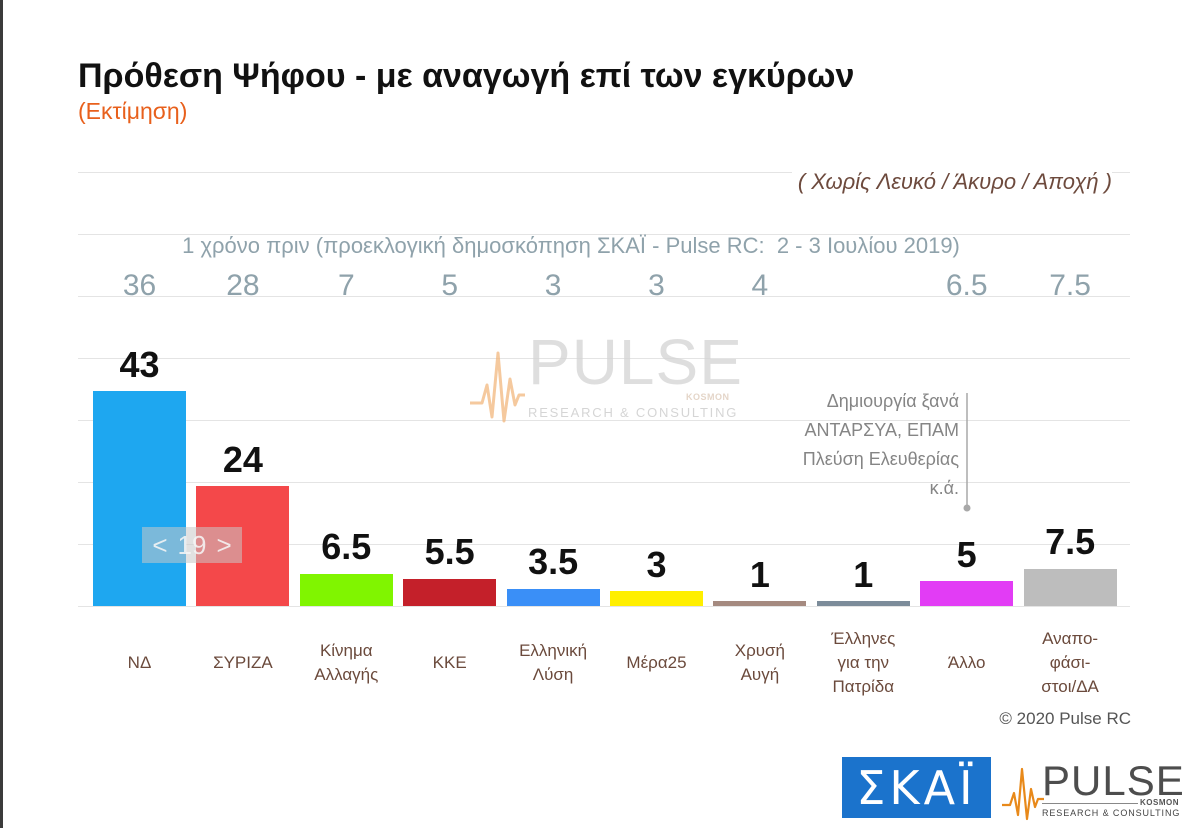 This screenshot has width=1194, height=828. Describe the element at coordinates (553, 662) in the screenshot. I see `category-label: Ελληνική Λύση` at that location.